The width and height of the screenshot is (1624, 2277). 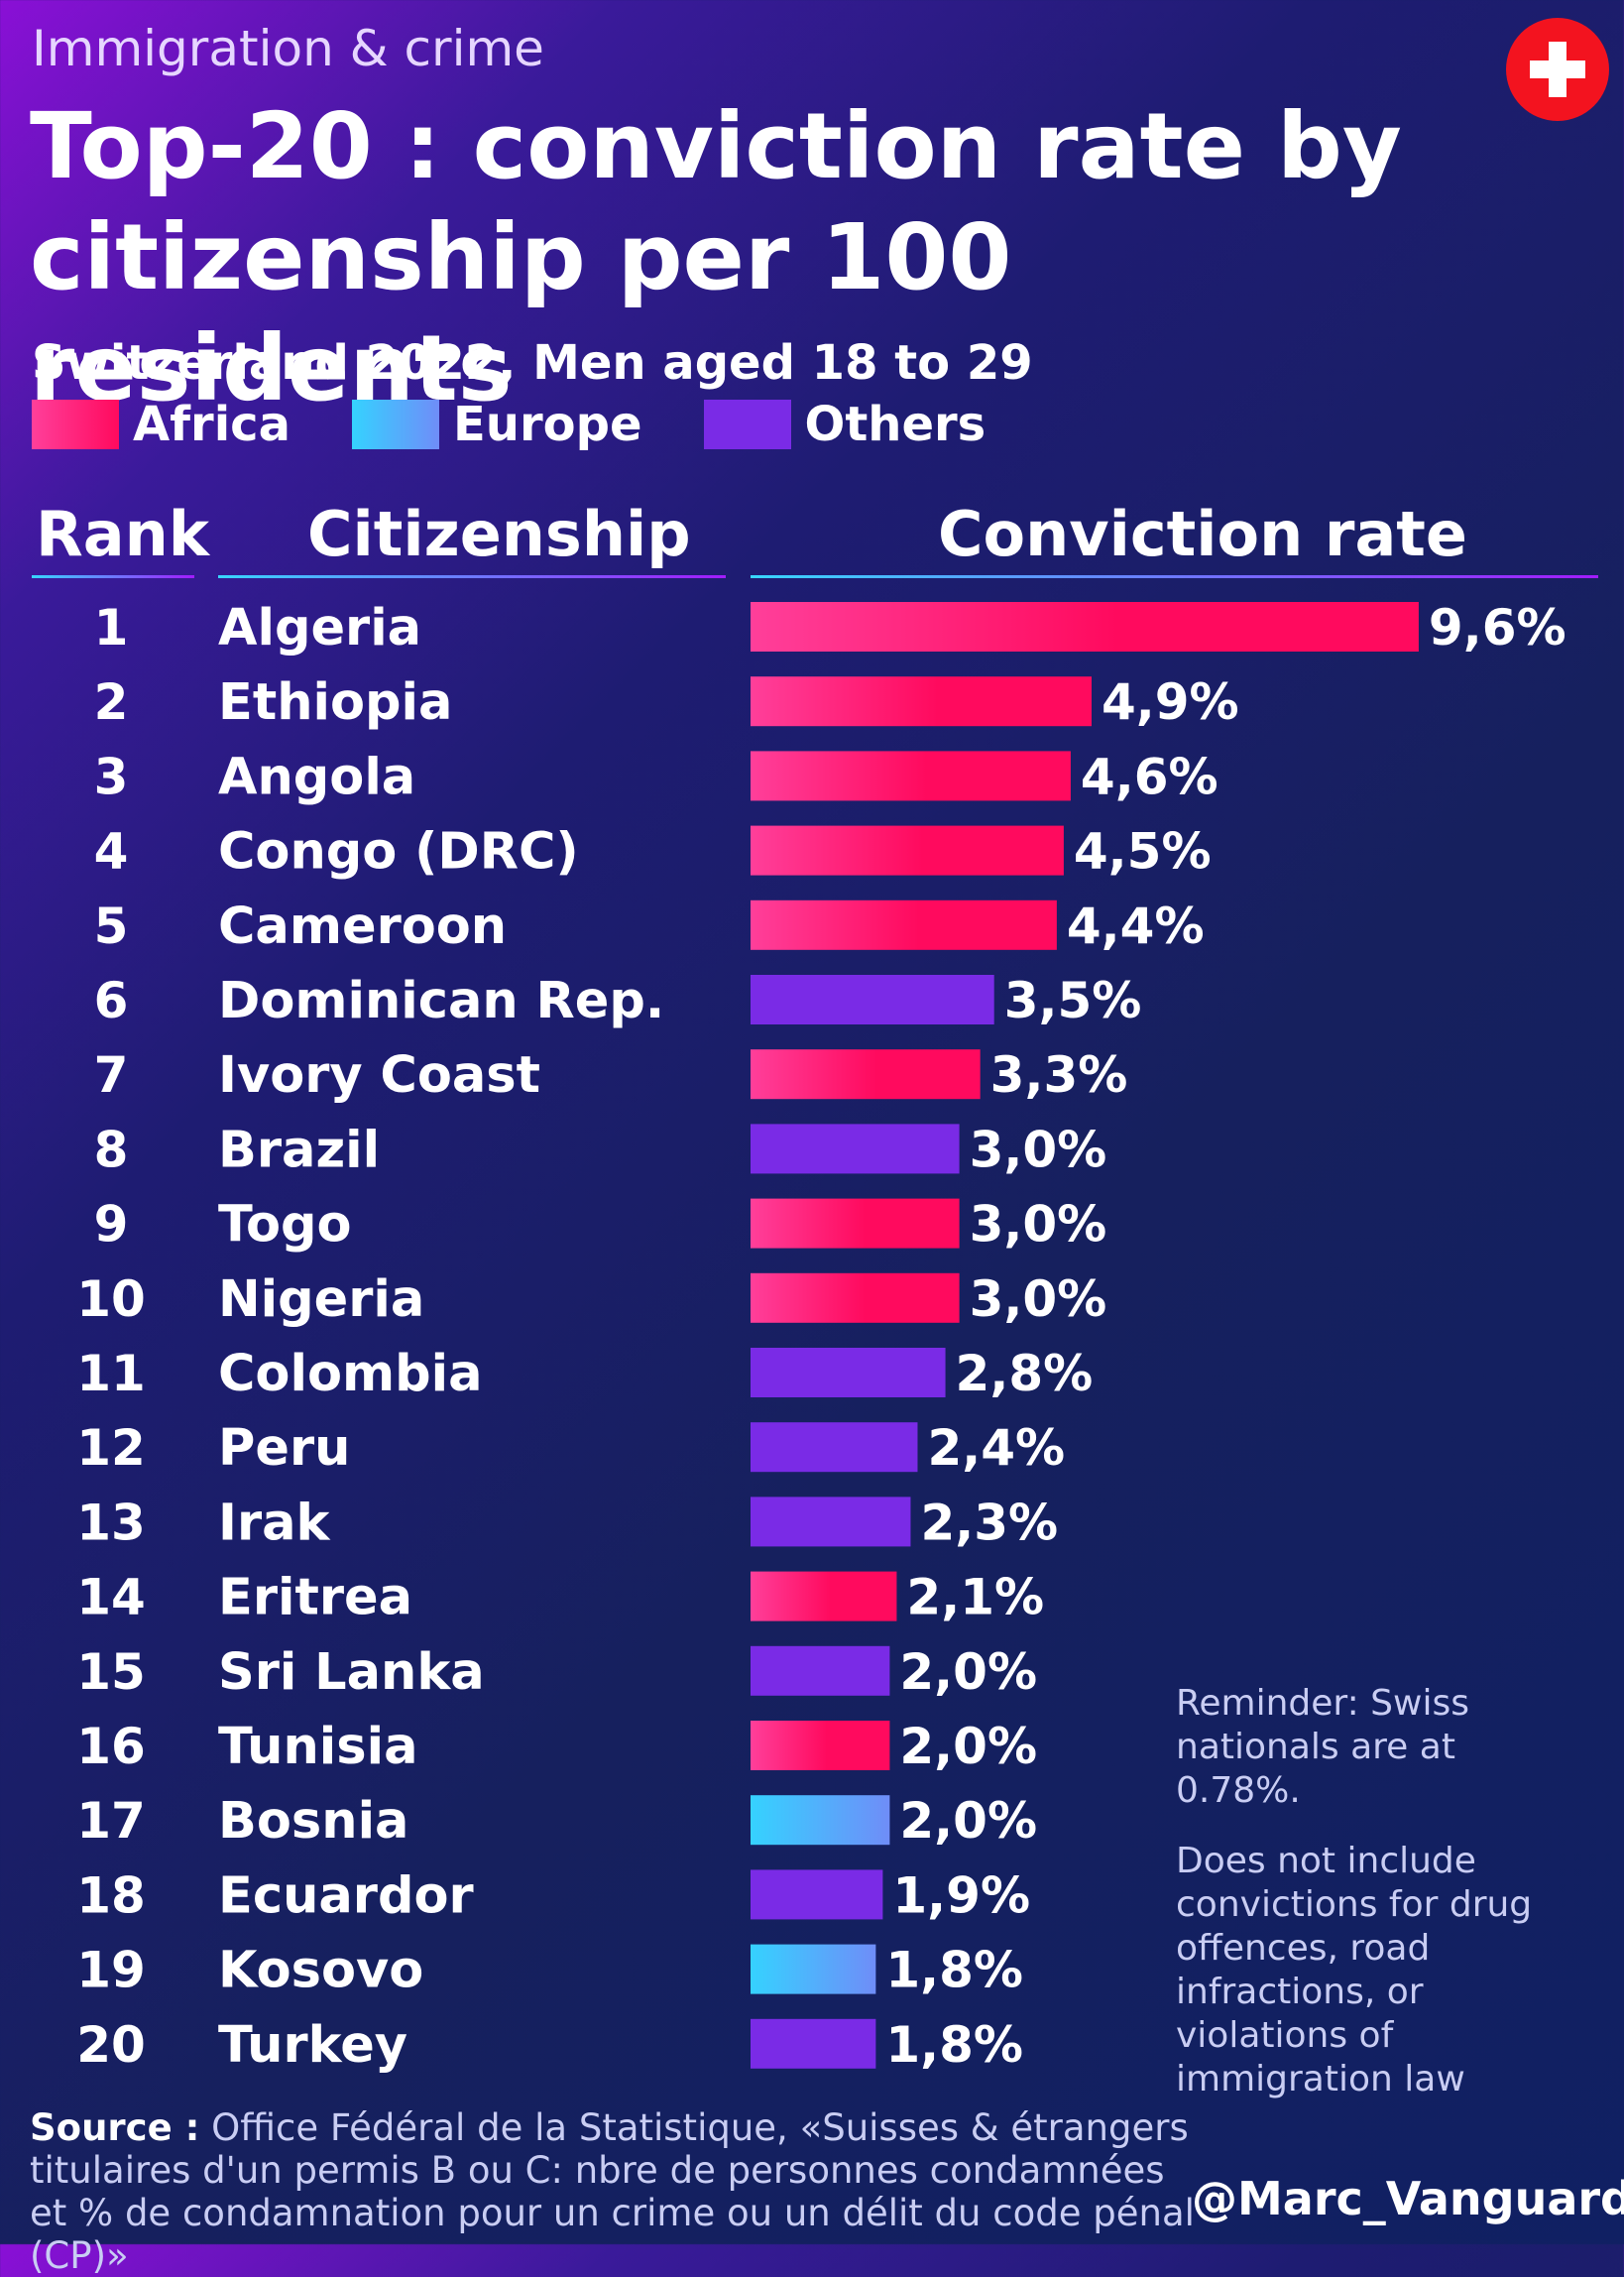 I want to click on rank-label-algeria: 1, so click(x=111, y=628).